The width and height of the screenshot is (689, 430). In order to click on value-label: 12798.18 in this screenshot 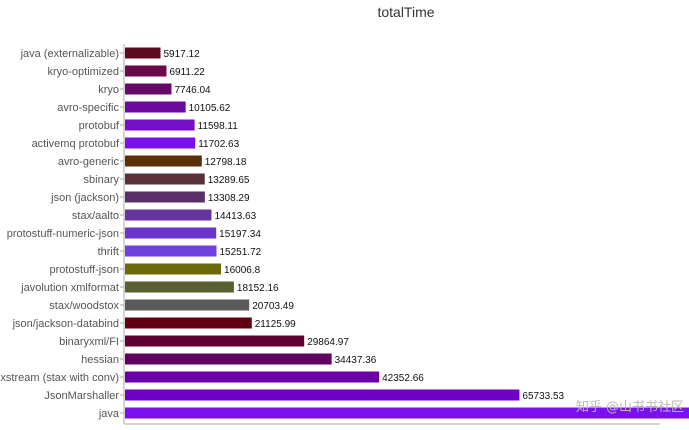, I will do `click(226, 162)`.